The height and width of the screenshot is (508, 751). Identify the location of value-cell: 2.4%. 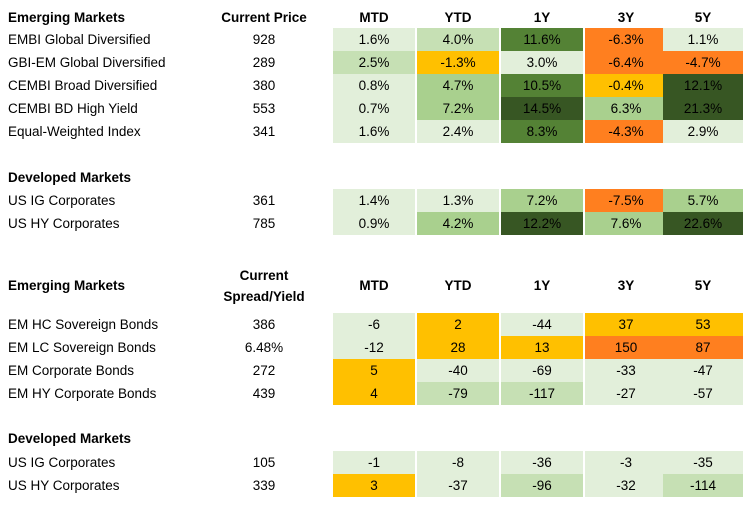
(458, 131).